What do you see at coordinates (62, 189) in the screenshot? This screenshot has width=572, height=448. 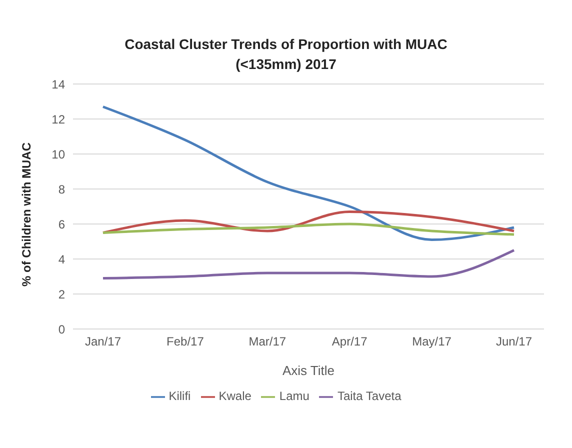 I see `y-tick-label: 8` at bounding box center [62, 189].